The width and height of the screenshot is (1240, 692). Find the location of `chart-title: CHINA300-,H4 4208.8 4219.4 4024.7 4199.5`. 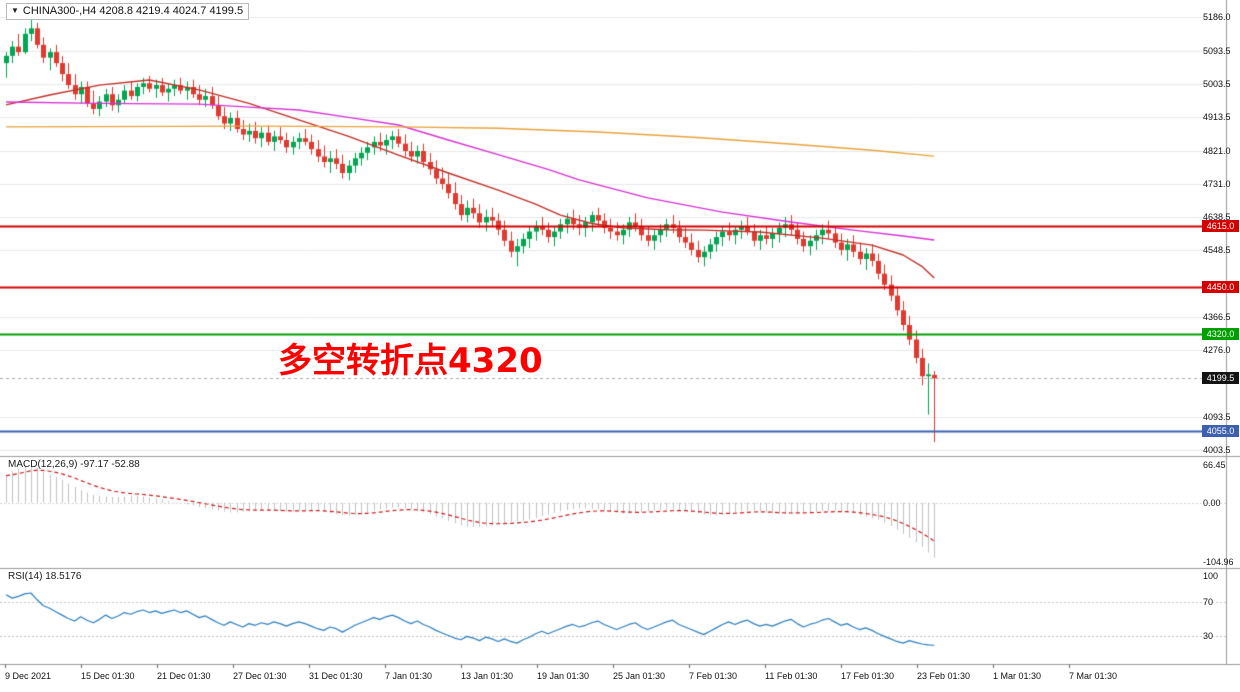

chart-title: CHINA300-,H4 4208.8 4219.4 4024.7 4199.5 is located at coordinates (133, 11).